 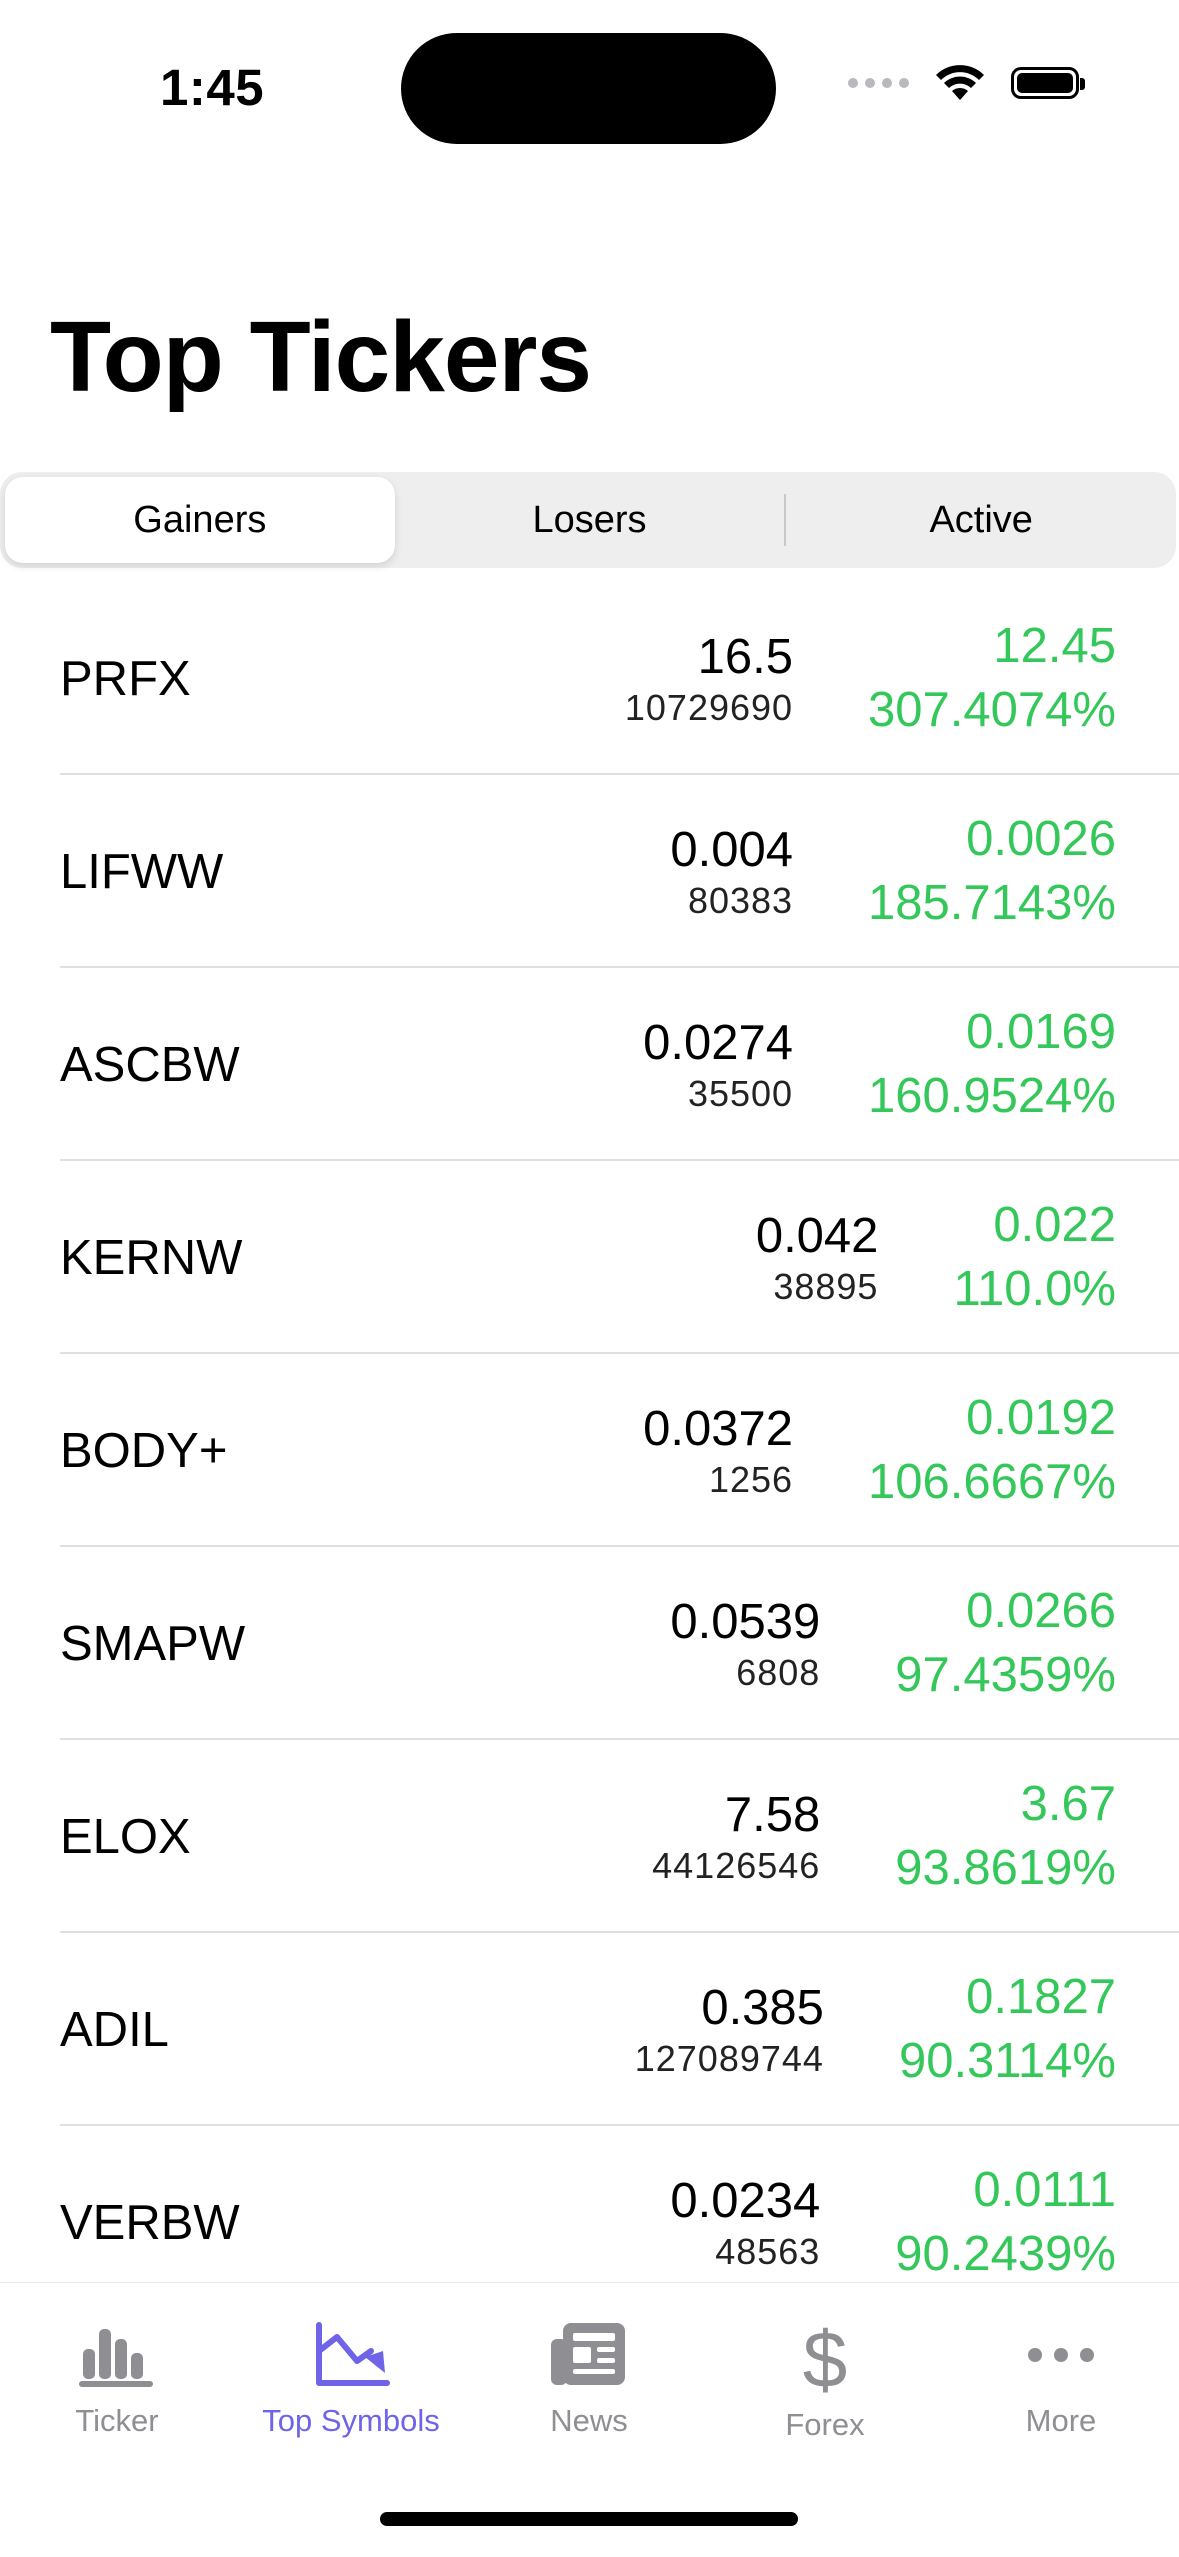 What do you see at coordinates (1041, 1031) in the screenshot?
I see `ticker-change: 0.0169` at bounding box center [1041, 1031].